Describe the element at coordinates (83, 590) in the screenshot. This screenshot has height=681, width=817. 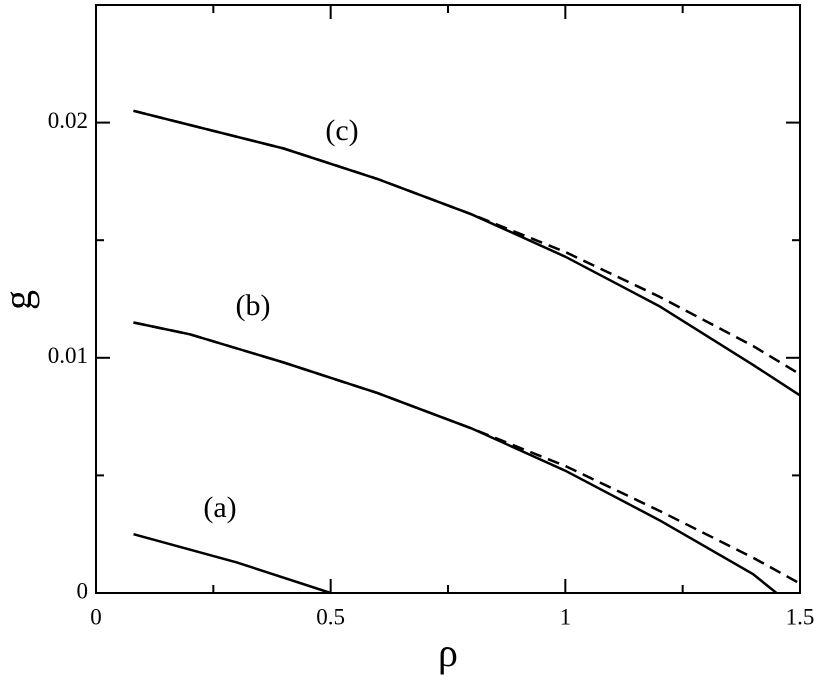
I see `y-tick-label: 0` at that location.